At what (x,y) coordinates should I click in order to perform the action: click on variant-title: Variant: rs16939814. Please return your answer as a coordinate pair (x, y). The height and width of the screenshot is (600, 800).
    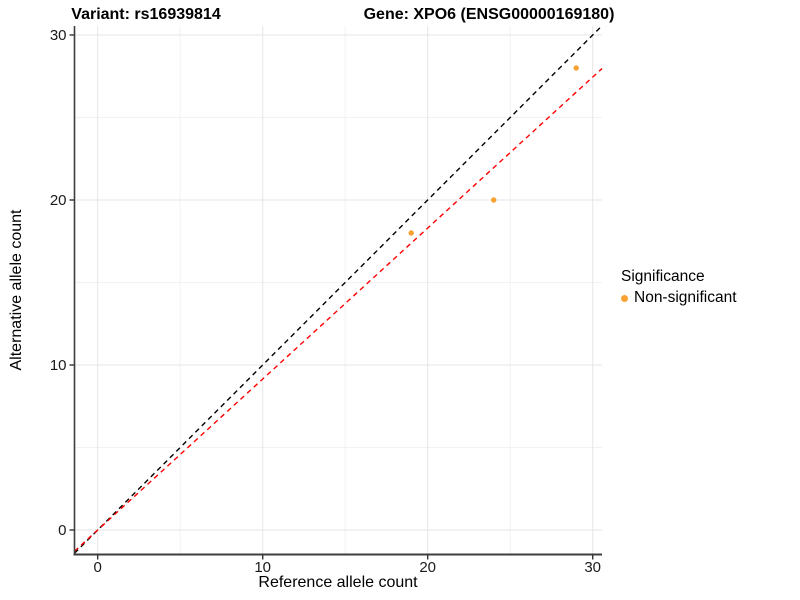
    Looking at the image, I should click on (146, 14).